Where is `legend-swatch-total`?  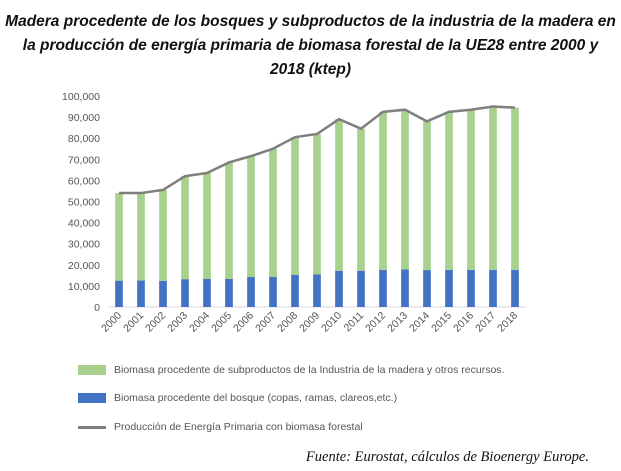 legend-swatch-total is located at coordinates (92, 427).